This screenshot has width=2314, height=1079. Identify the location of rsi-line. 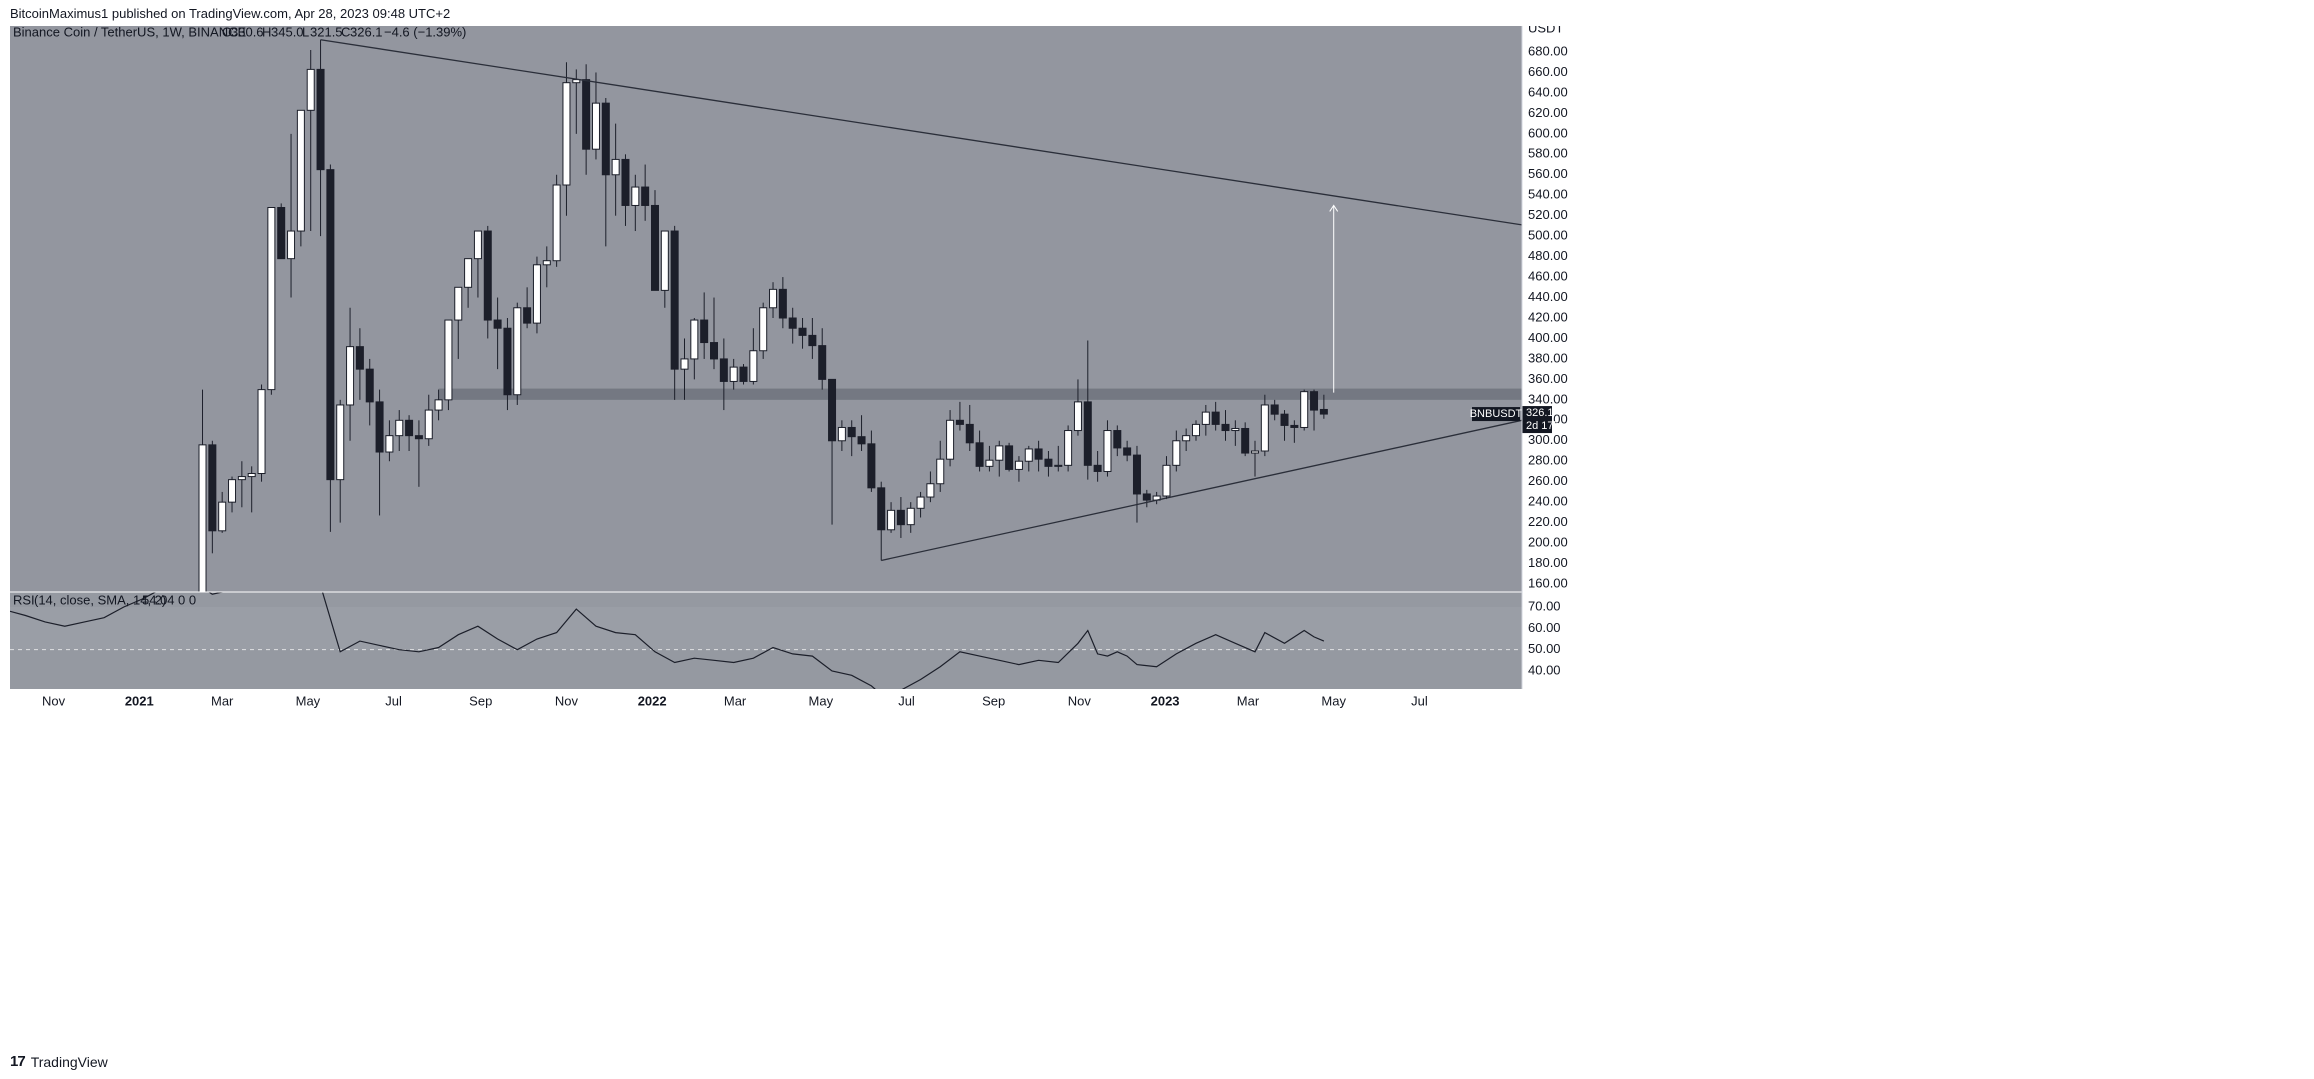
(667, 634).